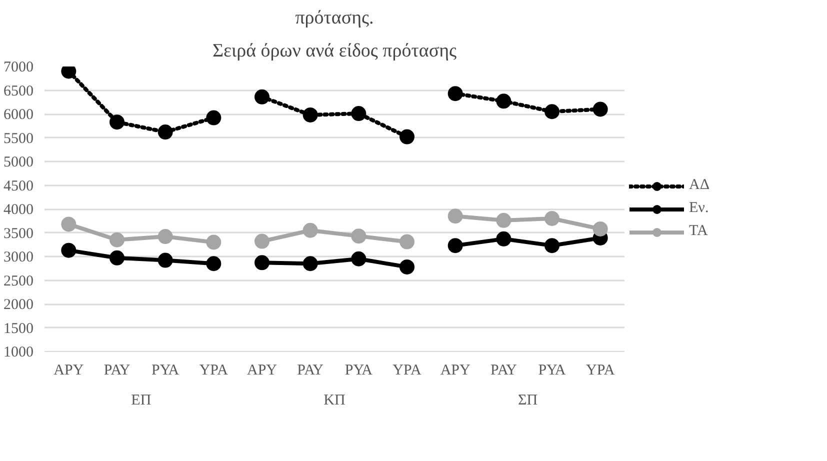  What do you see at coordinates (19, 281) in the screenshot?
I see `y-tick-label: 2500` at bounding box center [19, 281].